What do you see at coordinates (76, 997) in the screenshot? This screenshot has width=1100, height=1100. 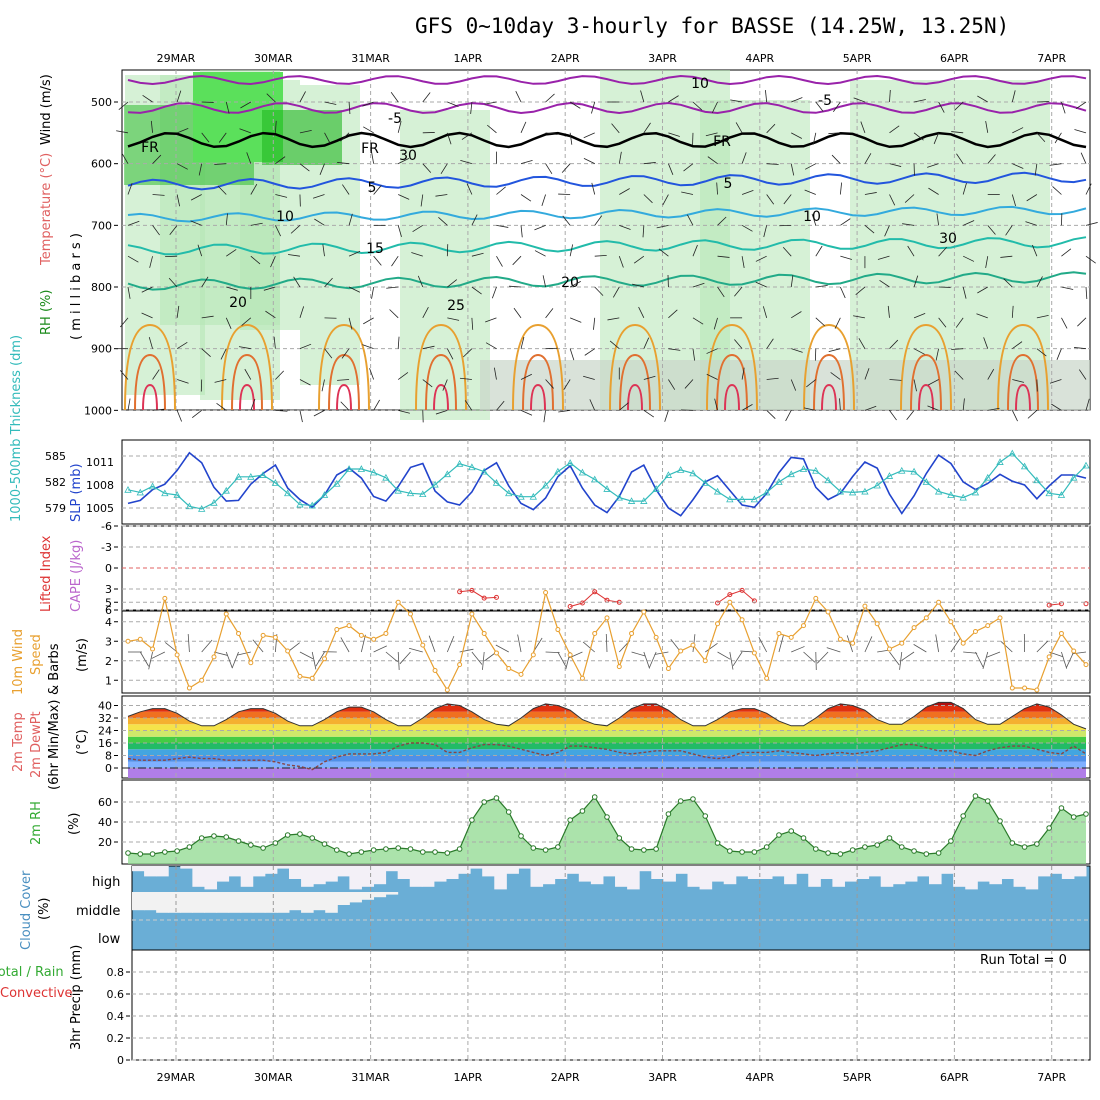 I see `precip-ylabel-mm: 3hr Precip (mm)` at bounding box center [76, 997].